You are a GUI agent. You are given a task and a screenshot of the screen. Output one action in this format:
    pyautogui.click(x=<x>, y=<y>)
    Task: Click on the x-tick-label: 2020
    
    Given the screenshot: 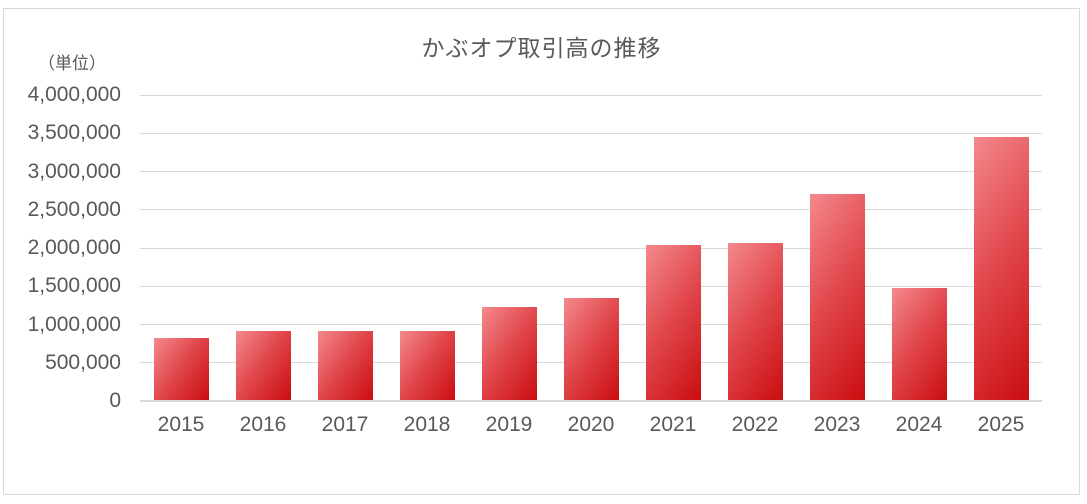 What is the action you would take?
    pyautogui.click(x=591, y=424)
    